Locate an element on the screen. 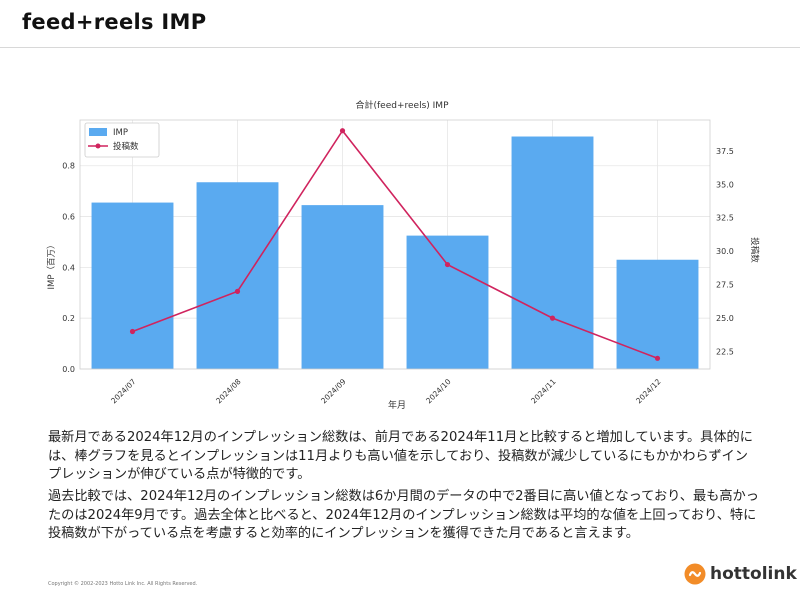 The image size is (800, 600). y2-tick-label: 27.5 is located at coordinates (725, 285).